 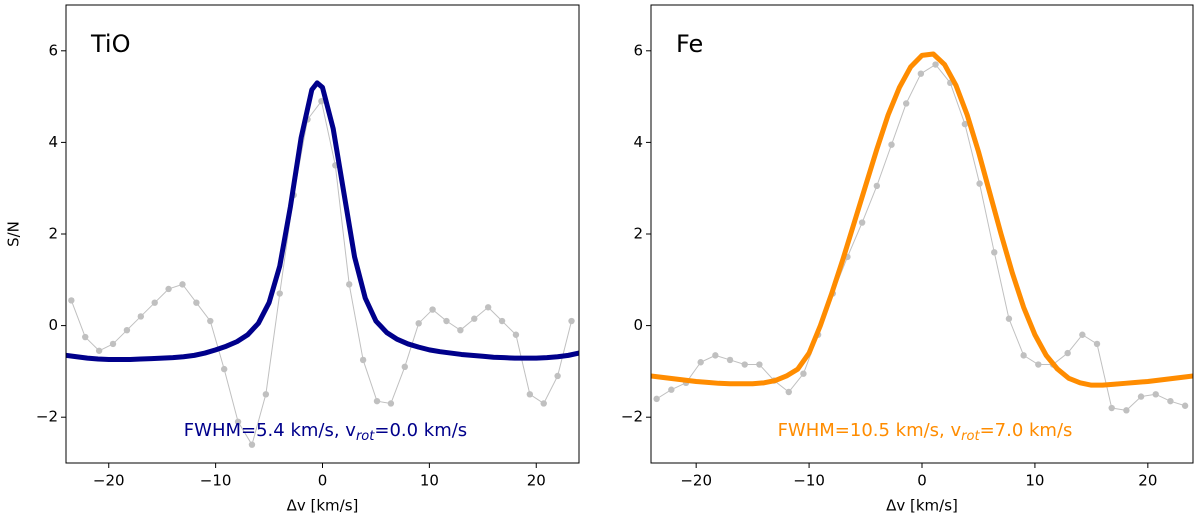 I want to click on annotation-part: FWHM=5.4 km/s, v, so click(x=270, y=430).